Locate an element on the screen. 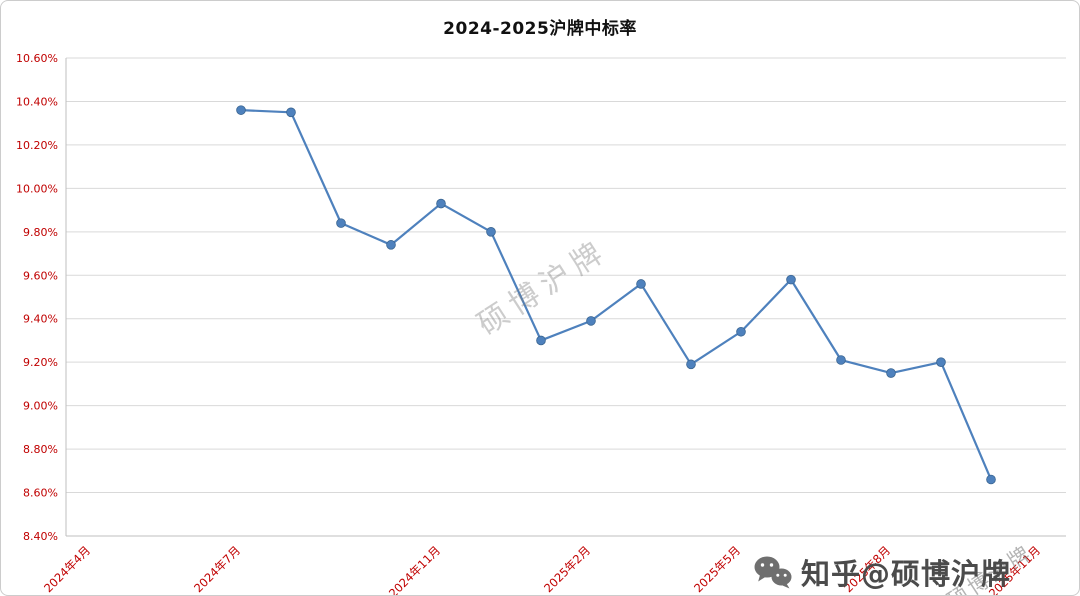 Image resolution: width=1080 pixels, height=596 pixels. y-tick-label: 10.60% is located at coordinates (37, 58).